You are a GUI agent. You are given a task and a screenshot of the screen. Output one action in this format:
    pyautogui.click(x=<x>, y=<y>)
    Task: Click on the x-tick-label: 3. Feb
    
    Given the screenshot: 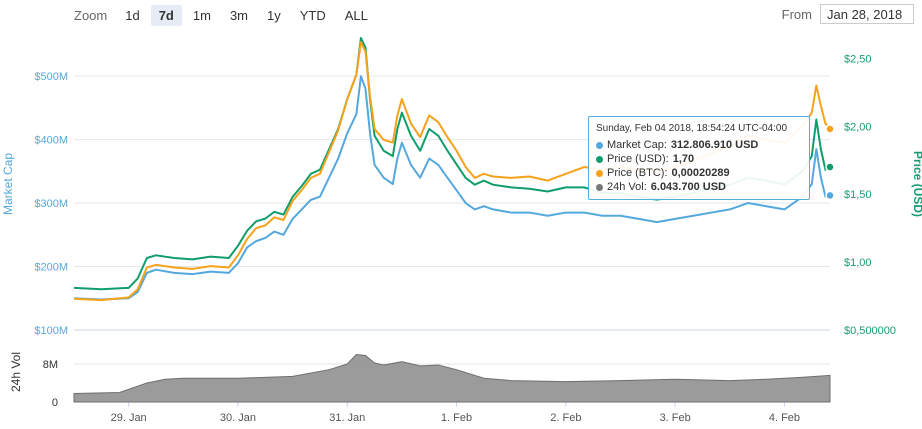 What is the action you would take?
    pyautogui.click(x=675, y=418)
    